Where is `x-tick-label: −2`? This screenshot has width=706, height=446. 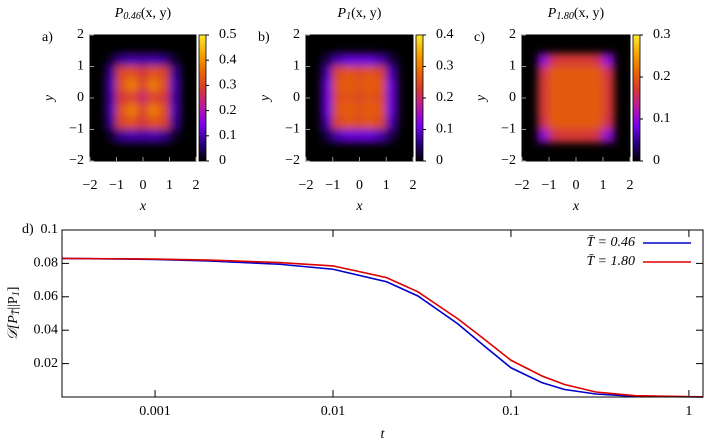
x-tick-label: −2 is located at coordinates (306, 185).